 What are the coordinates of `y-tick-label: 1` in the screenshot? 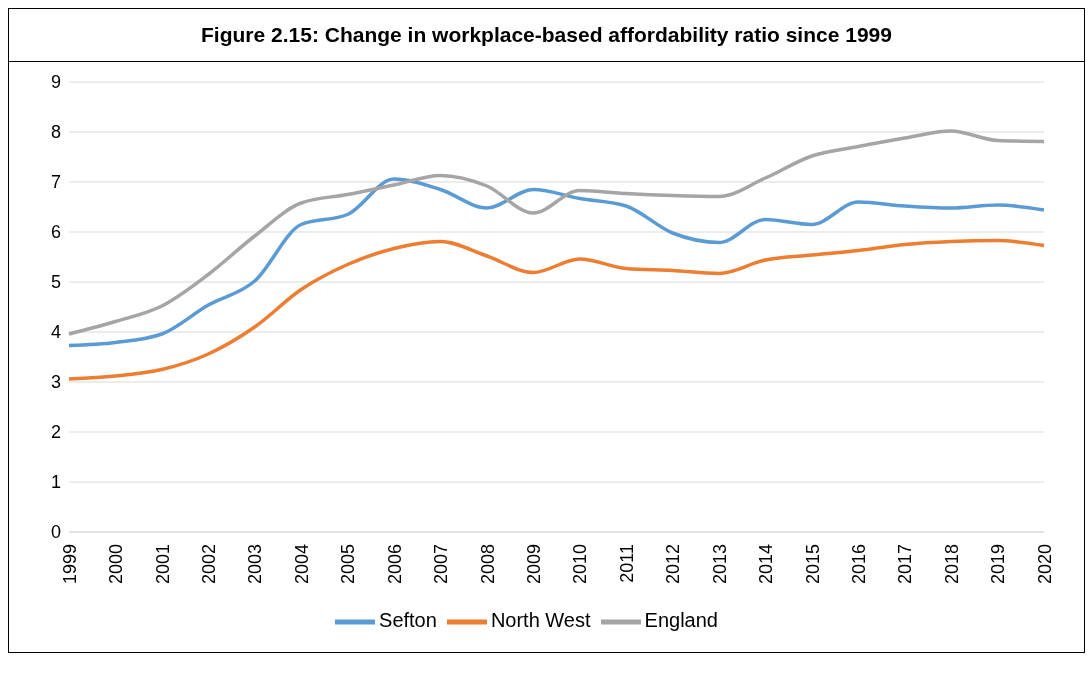 It's located at (55, 482).